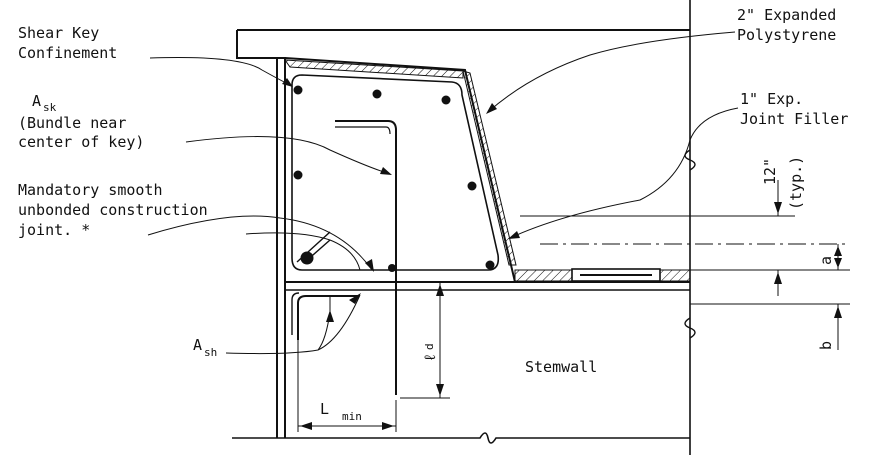 The width and height of the screenshot is (887, 463). Describe the element at coordinates (54, 230) in the screenshot. I see `label-mandatory-3: joint. *` at that location.